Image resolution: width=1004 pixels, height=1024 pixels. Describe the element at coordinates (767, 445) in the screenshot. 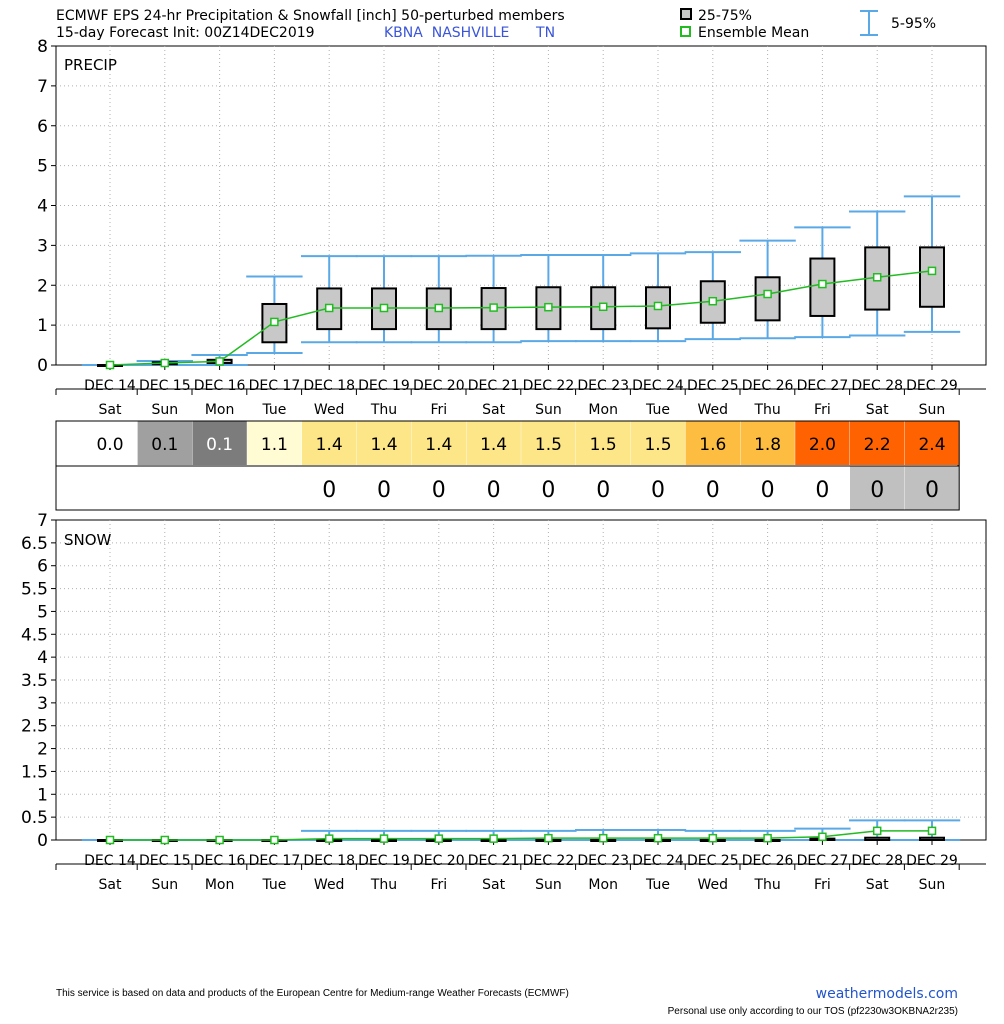

I see `precip-cell-value: 1.8` at that location.